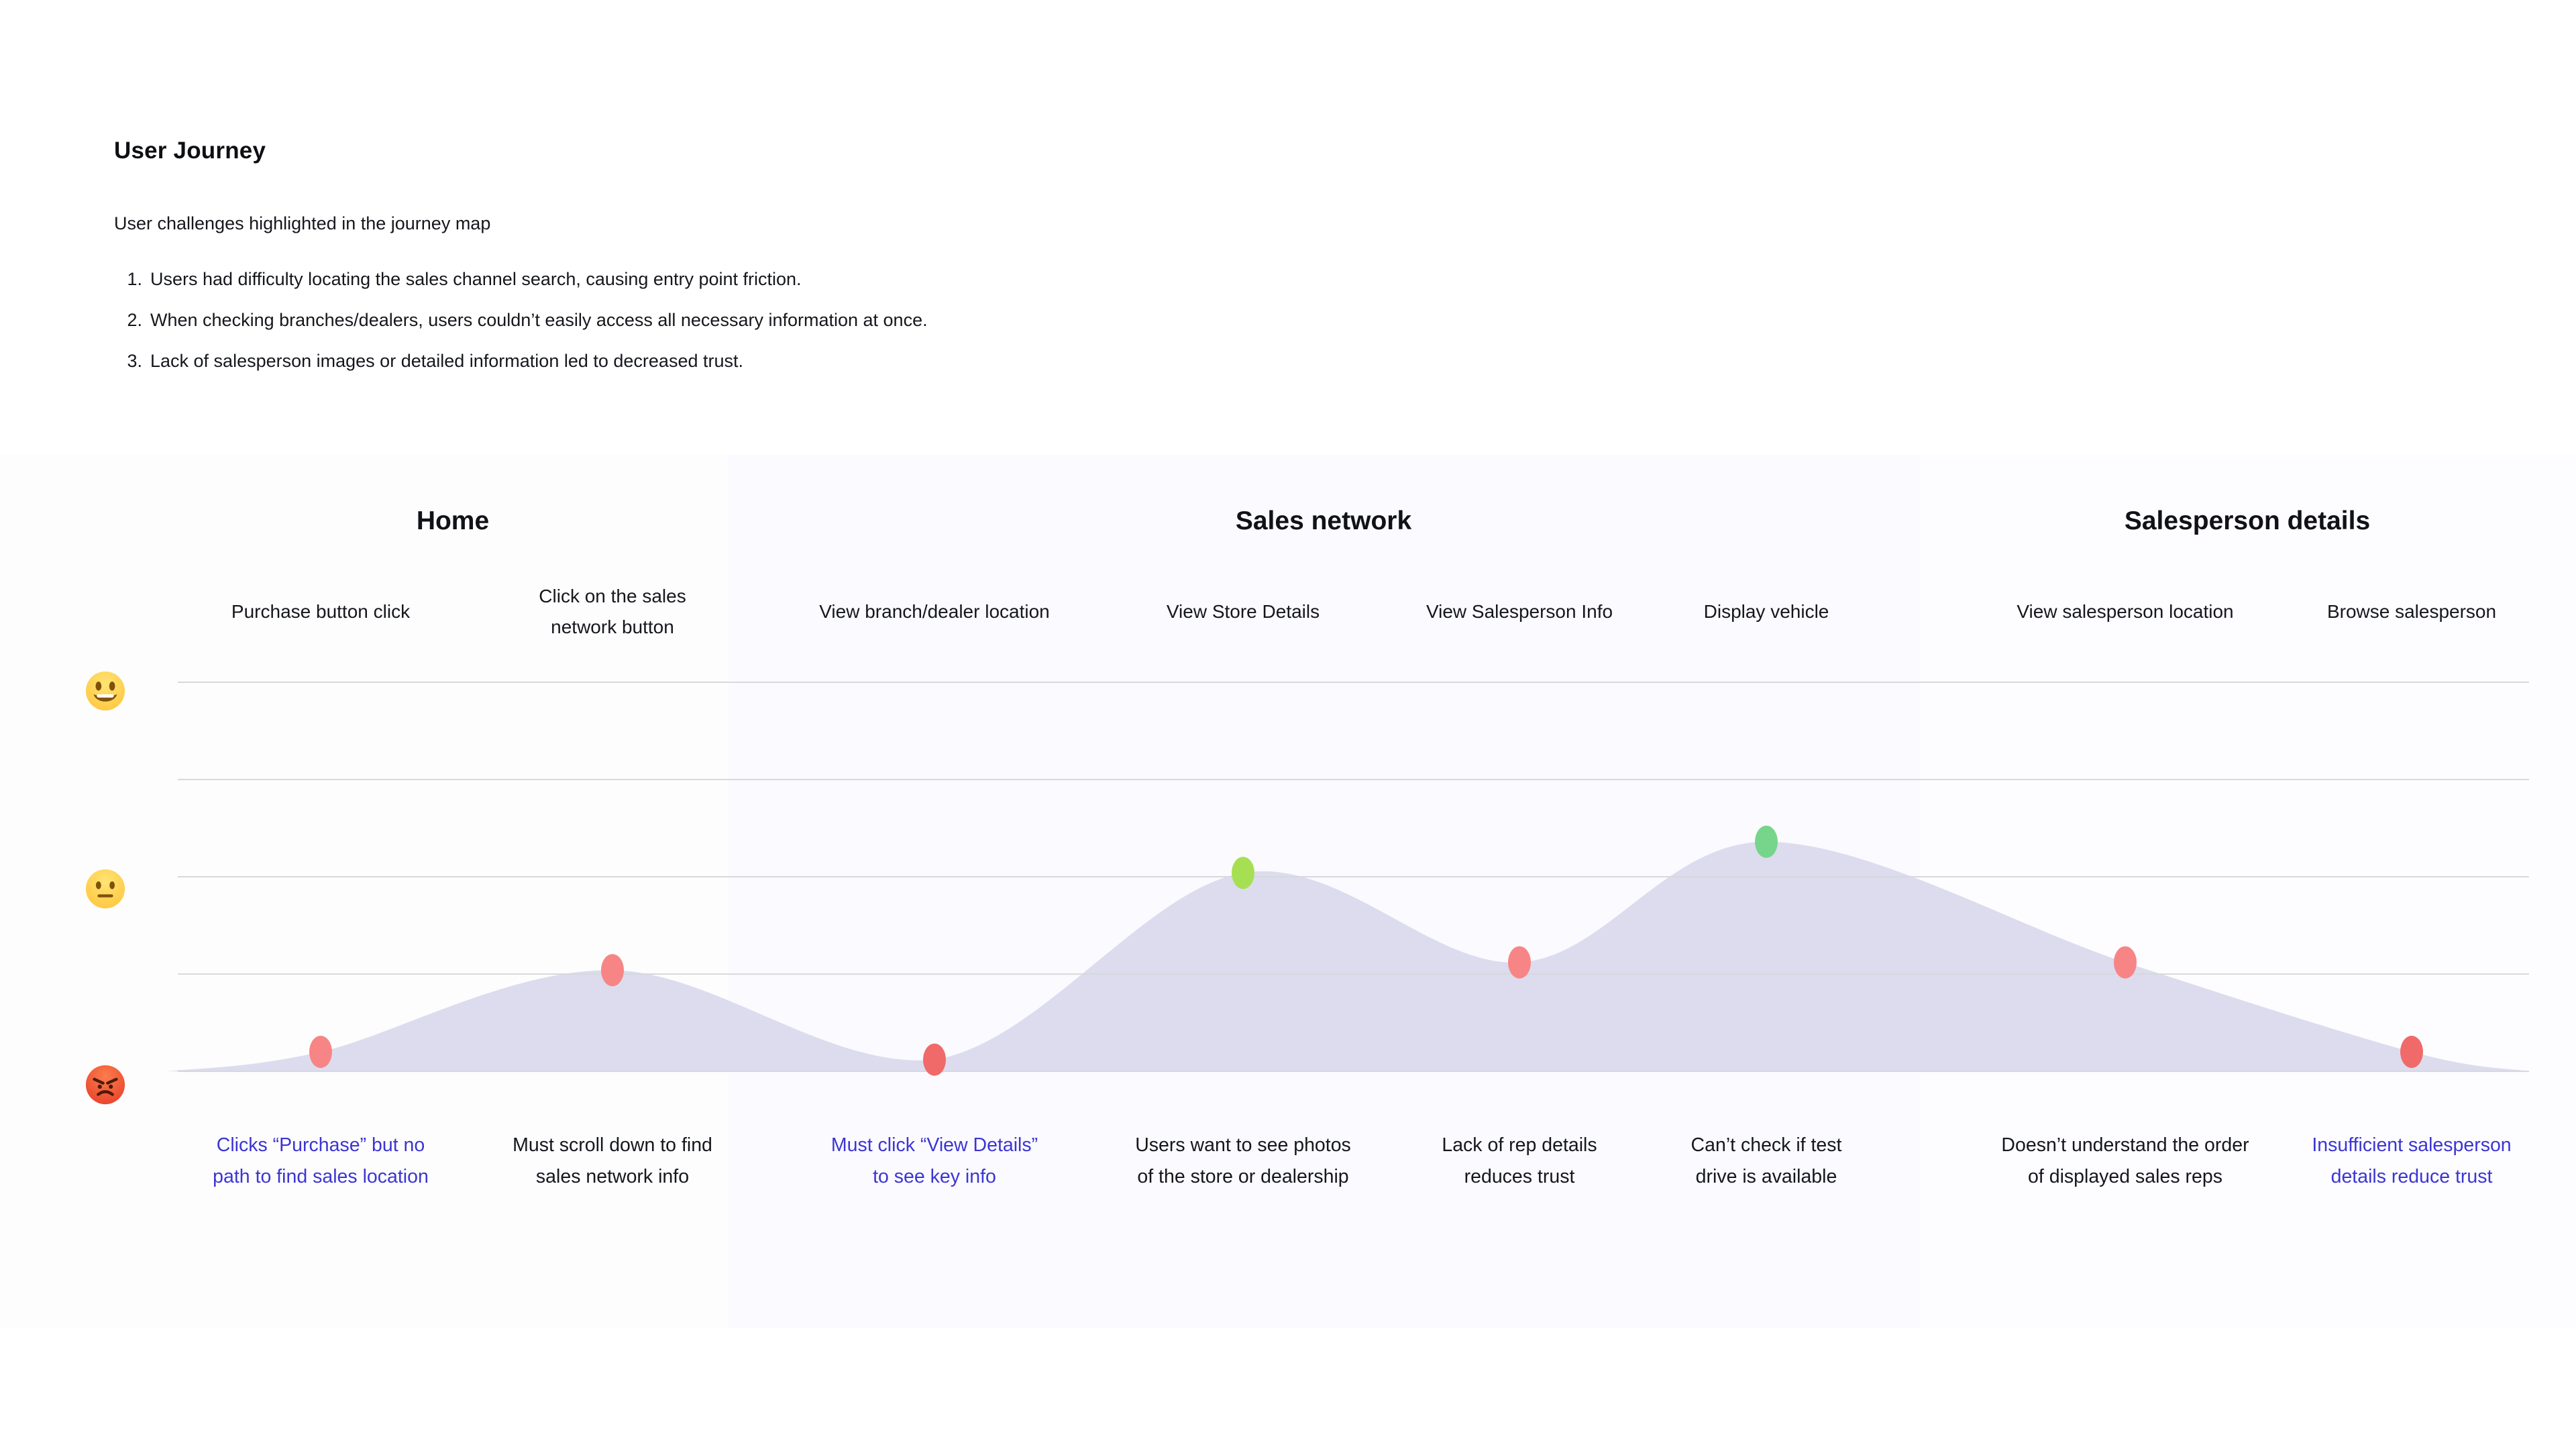 This screenshot has width=2576, height=1449. What do you see at coordinates (2247, 520) in the screenshot?
I see `phase-title-salesperson-details: Salesperson details` at bounding box center [2247, 520].